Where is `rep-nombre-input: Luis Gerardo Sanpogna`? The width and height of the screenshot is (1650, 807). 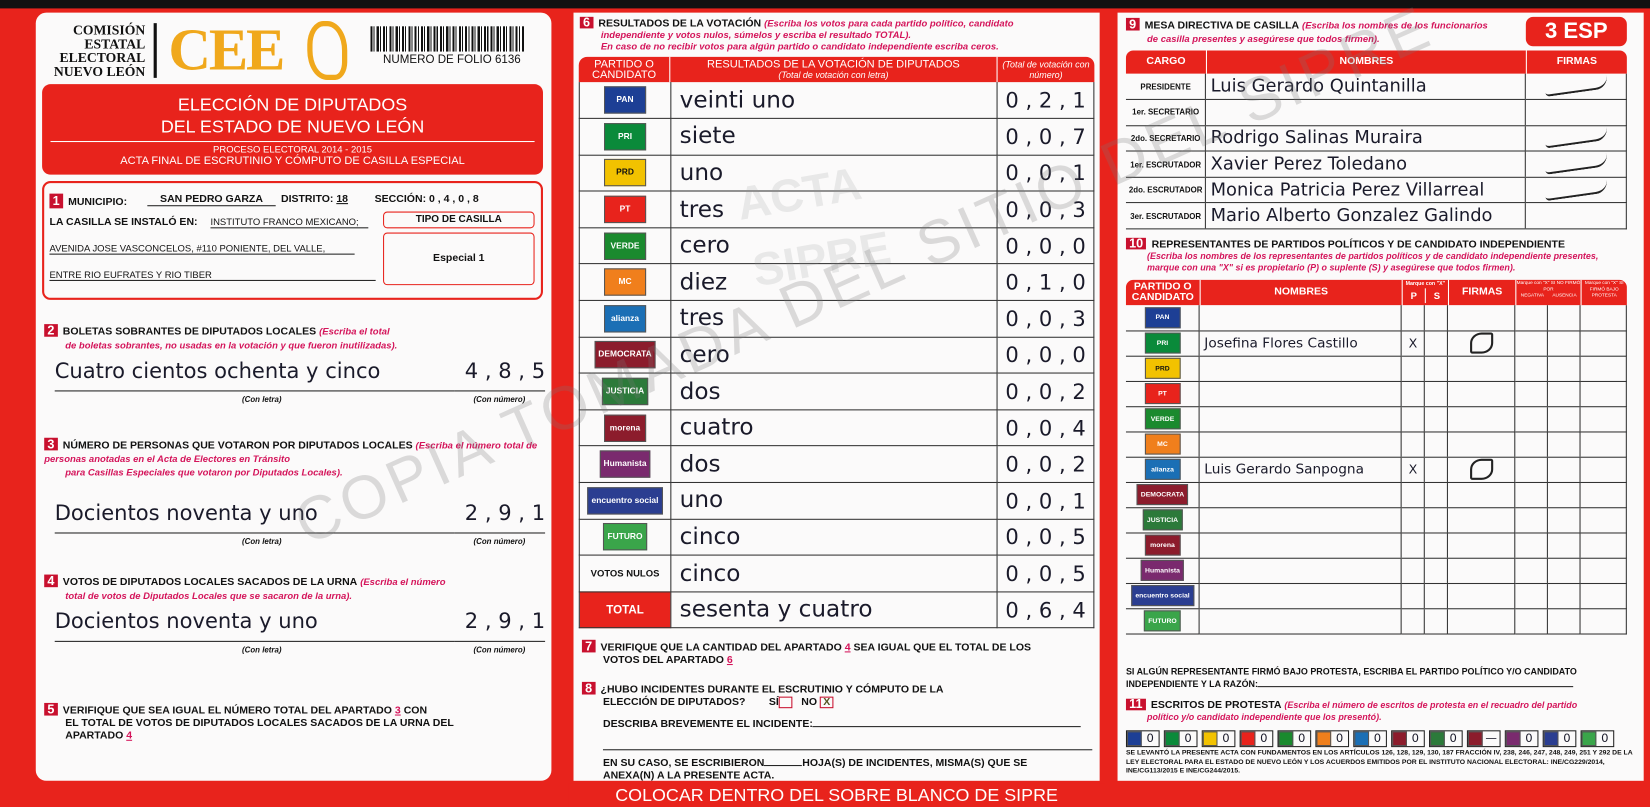
rep-nombre-input: Luis Gerardo Sanpogna is located at coordinates (1300, 469).